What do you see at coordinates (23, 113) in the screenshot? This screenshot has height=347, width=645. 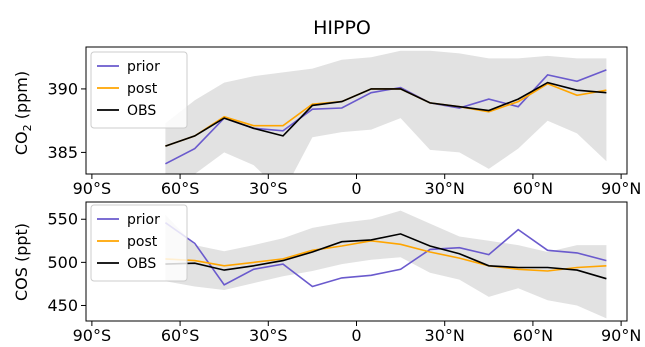 I see `co2-y-axis-label: CO2 (ppm)` at bounding box center [23, 113].